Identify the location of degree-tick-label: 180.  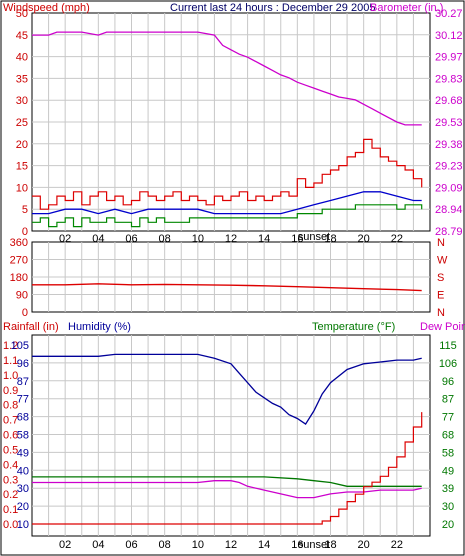
(19, 278).